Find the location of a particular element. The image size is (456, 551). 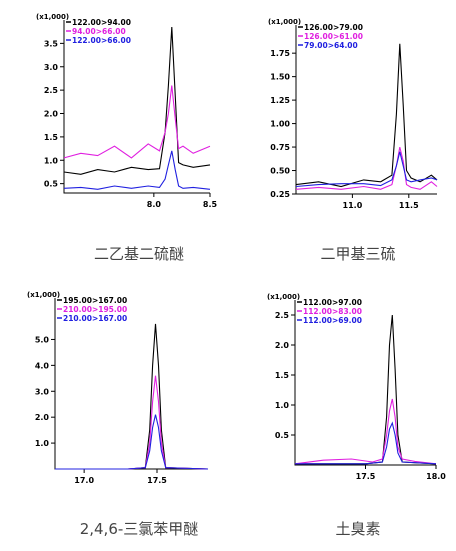

chart-caption-2: 二甲基三硫 is located at coordinates (358, 254).